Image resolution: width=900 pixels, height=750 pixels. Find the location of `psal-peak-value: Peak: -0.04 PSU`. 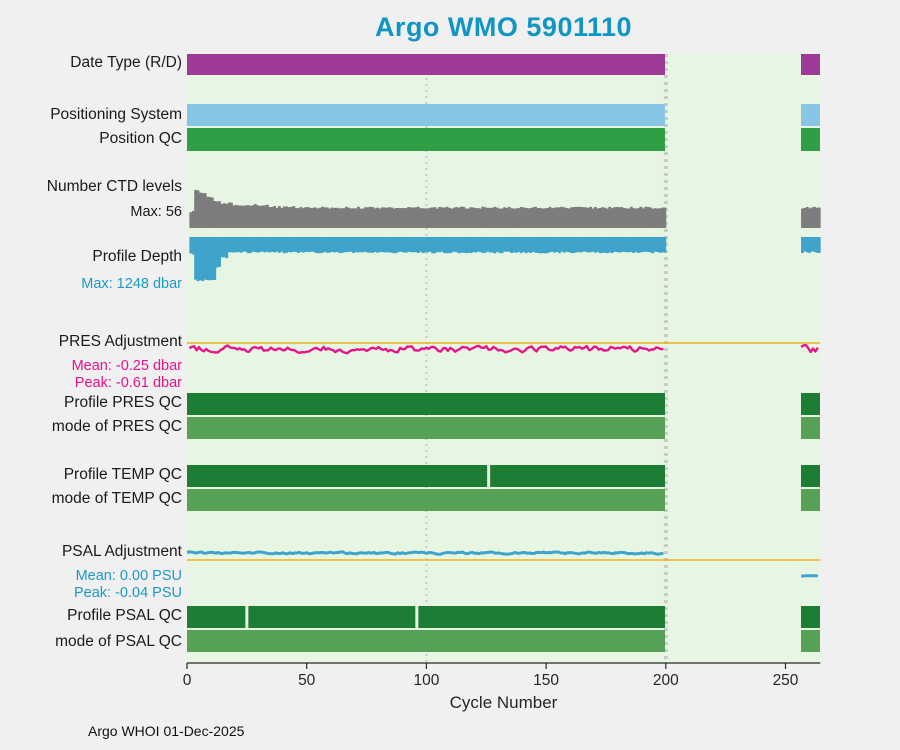

psal-peak-value: Peak: -0.04 PSU is located at coordinates (128, 593).